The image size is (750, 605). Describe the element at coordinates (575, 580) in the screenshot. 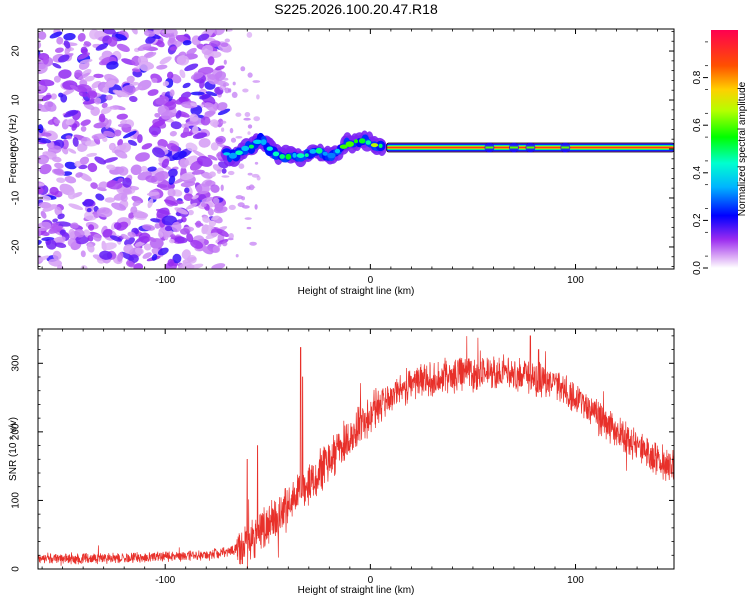

I see `snr-xtick-label: 100` at that location.